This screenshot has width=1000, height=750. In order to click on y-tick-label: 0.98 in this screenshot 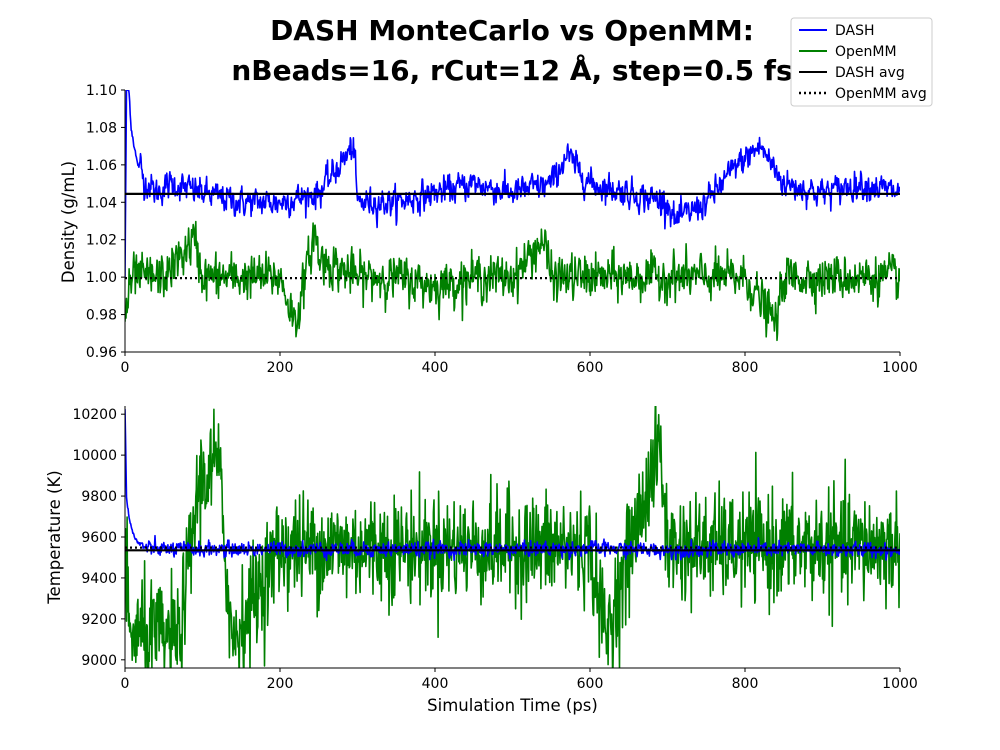, I will do `click(101, 316)`.